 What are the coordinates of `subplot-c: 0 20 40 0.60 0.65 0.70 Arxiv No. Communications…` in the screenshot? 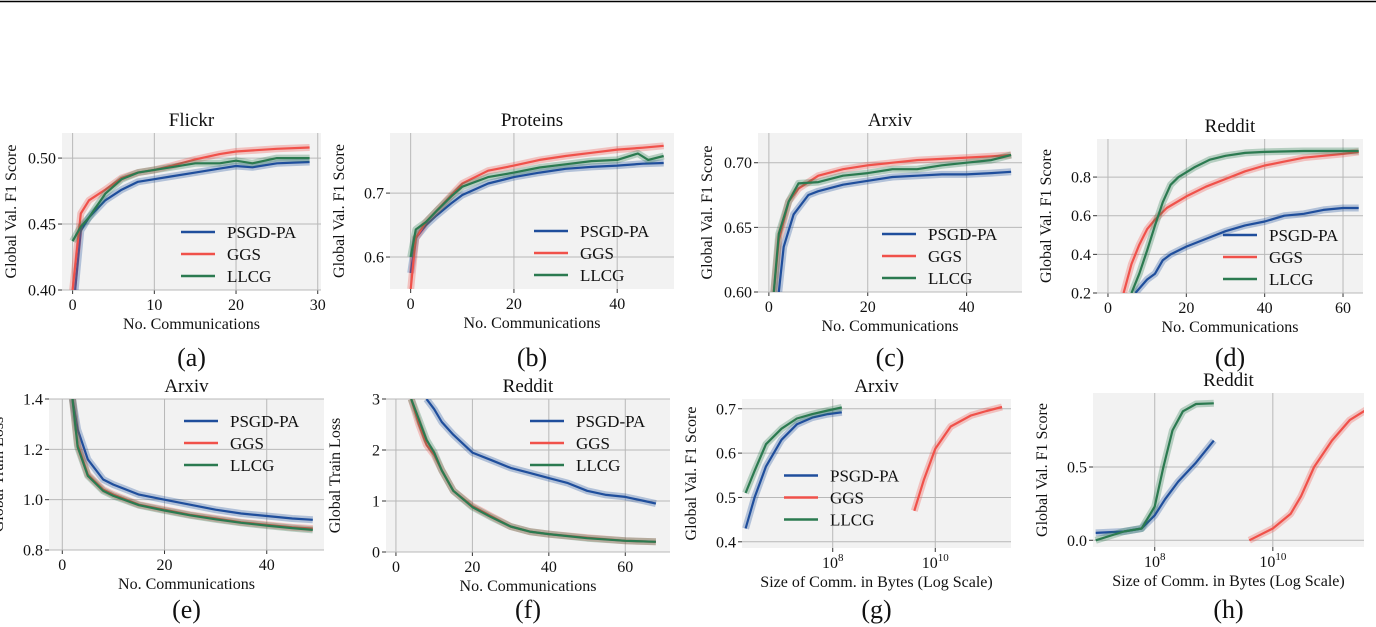 It's located at (860, 241).